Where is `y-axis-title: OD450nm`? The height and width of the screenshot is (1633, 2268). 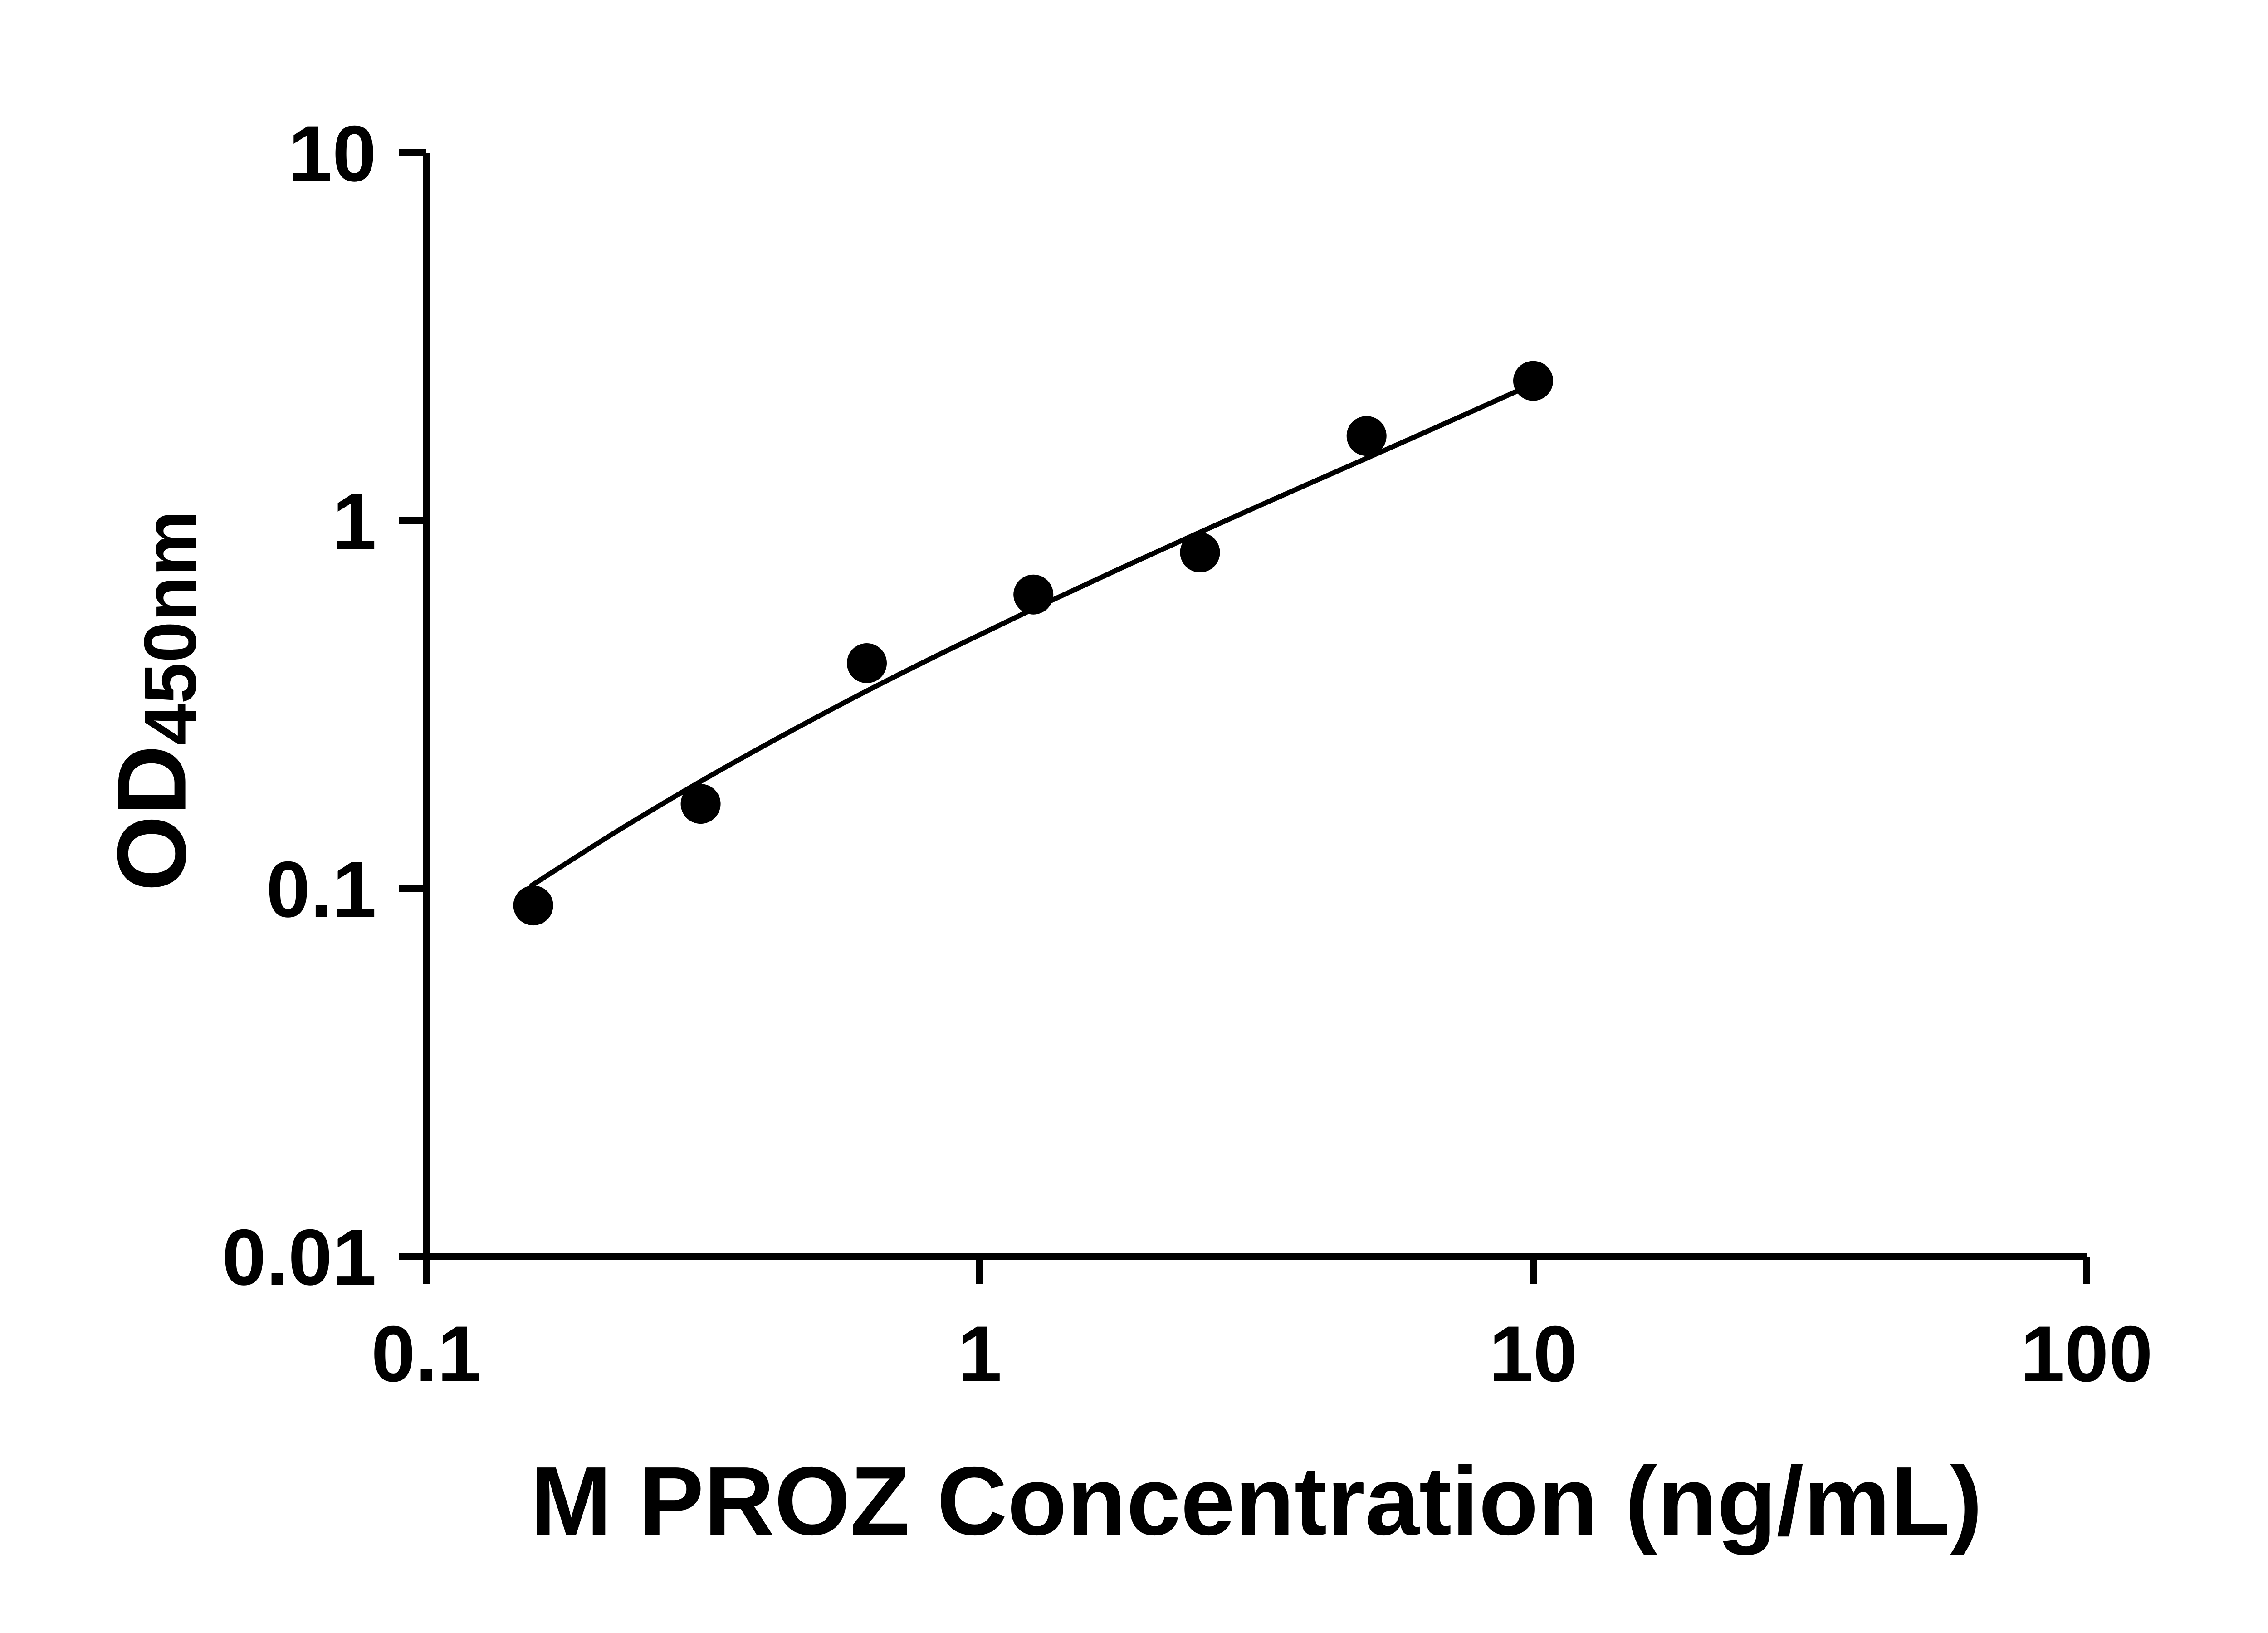 y-axis-title: OD450nm is located at coordinates (154, 700).